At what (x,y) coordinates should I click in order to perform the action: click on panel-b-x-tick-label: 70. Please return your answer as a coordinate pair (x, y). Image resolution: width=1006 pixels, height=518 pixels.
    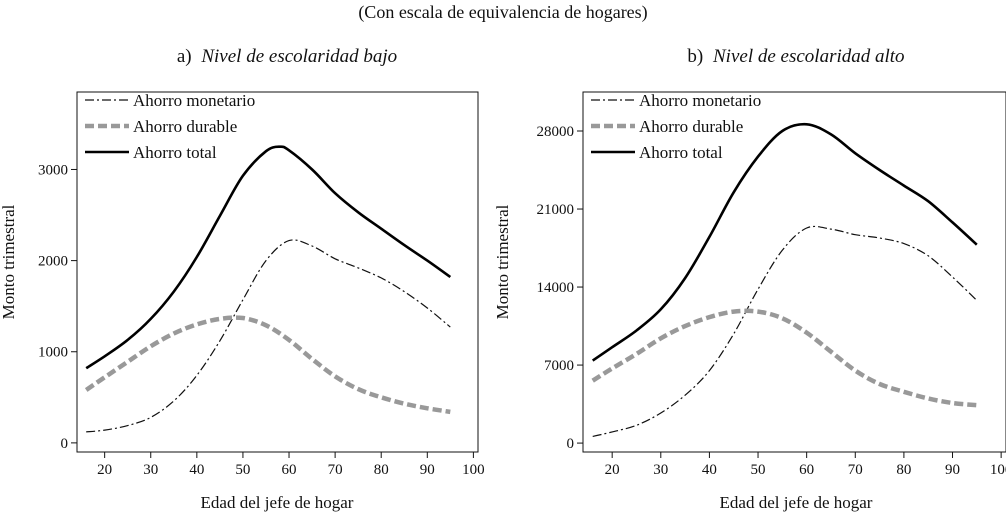
    Looking at the image, I should click on (855, 470).